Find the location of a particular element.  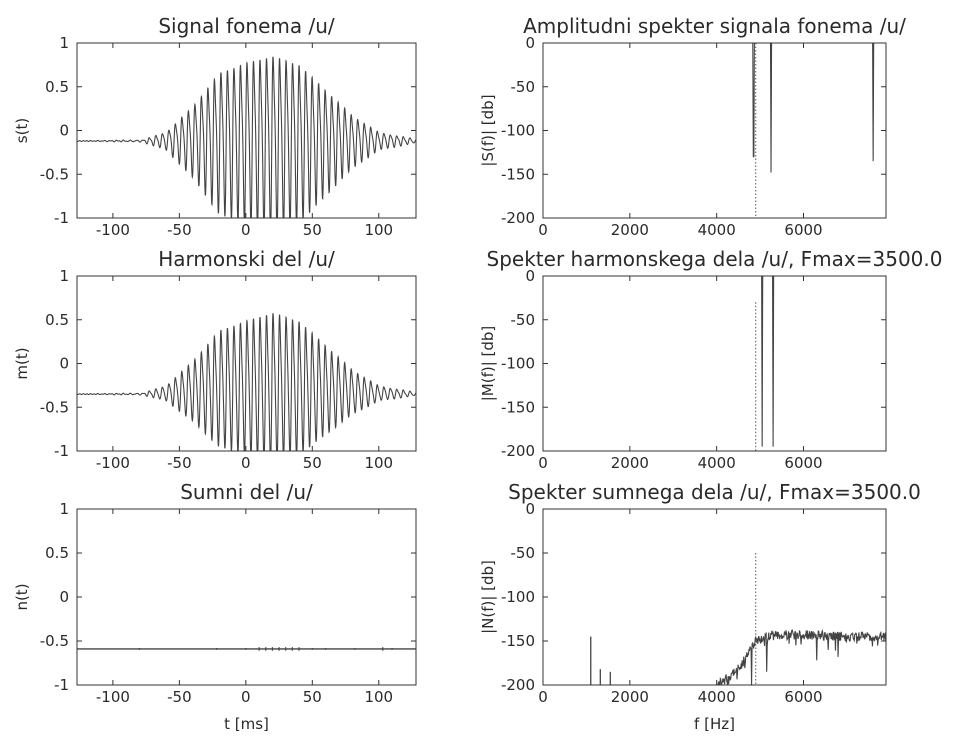

x-axis-label: t [ms] is located at coordinates (246, 724).